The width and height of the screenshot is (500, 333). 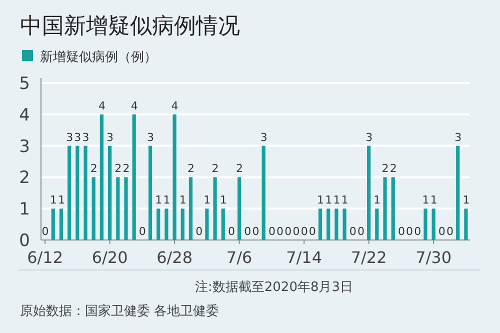 I want to click on x-tick-label: 7/22, so click(x=368, y=257).